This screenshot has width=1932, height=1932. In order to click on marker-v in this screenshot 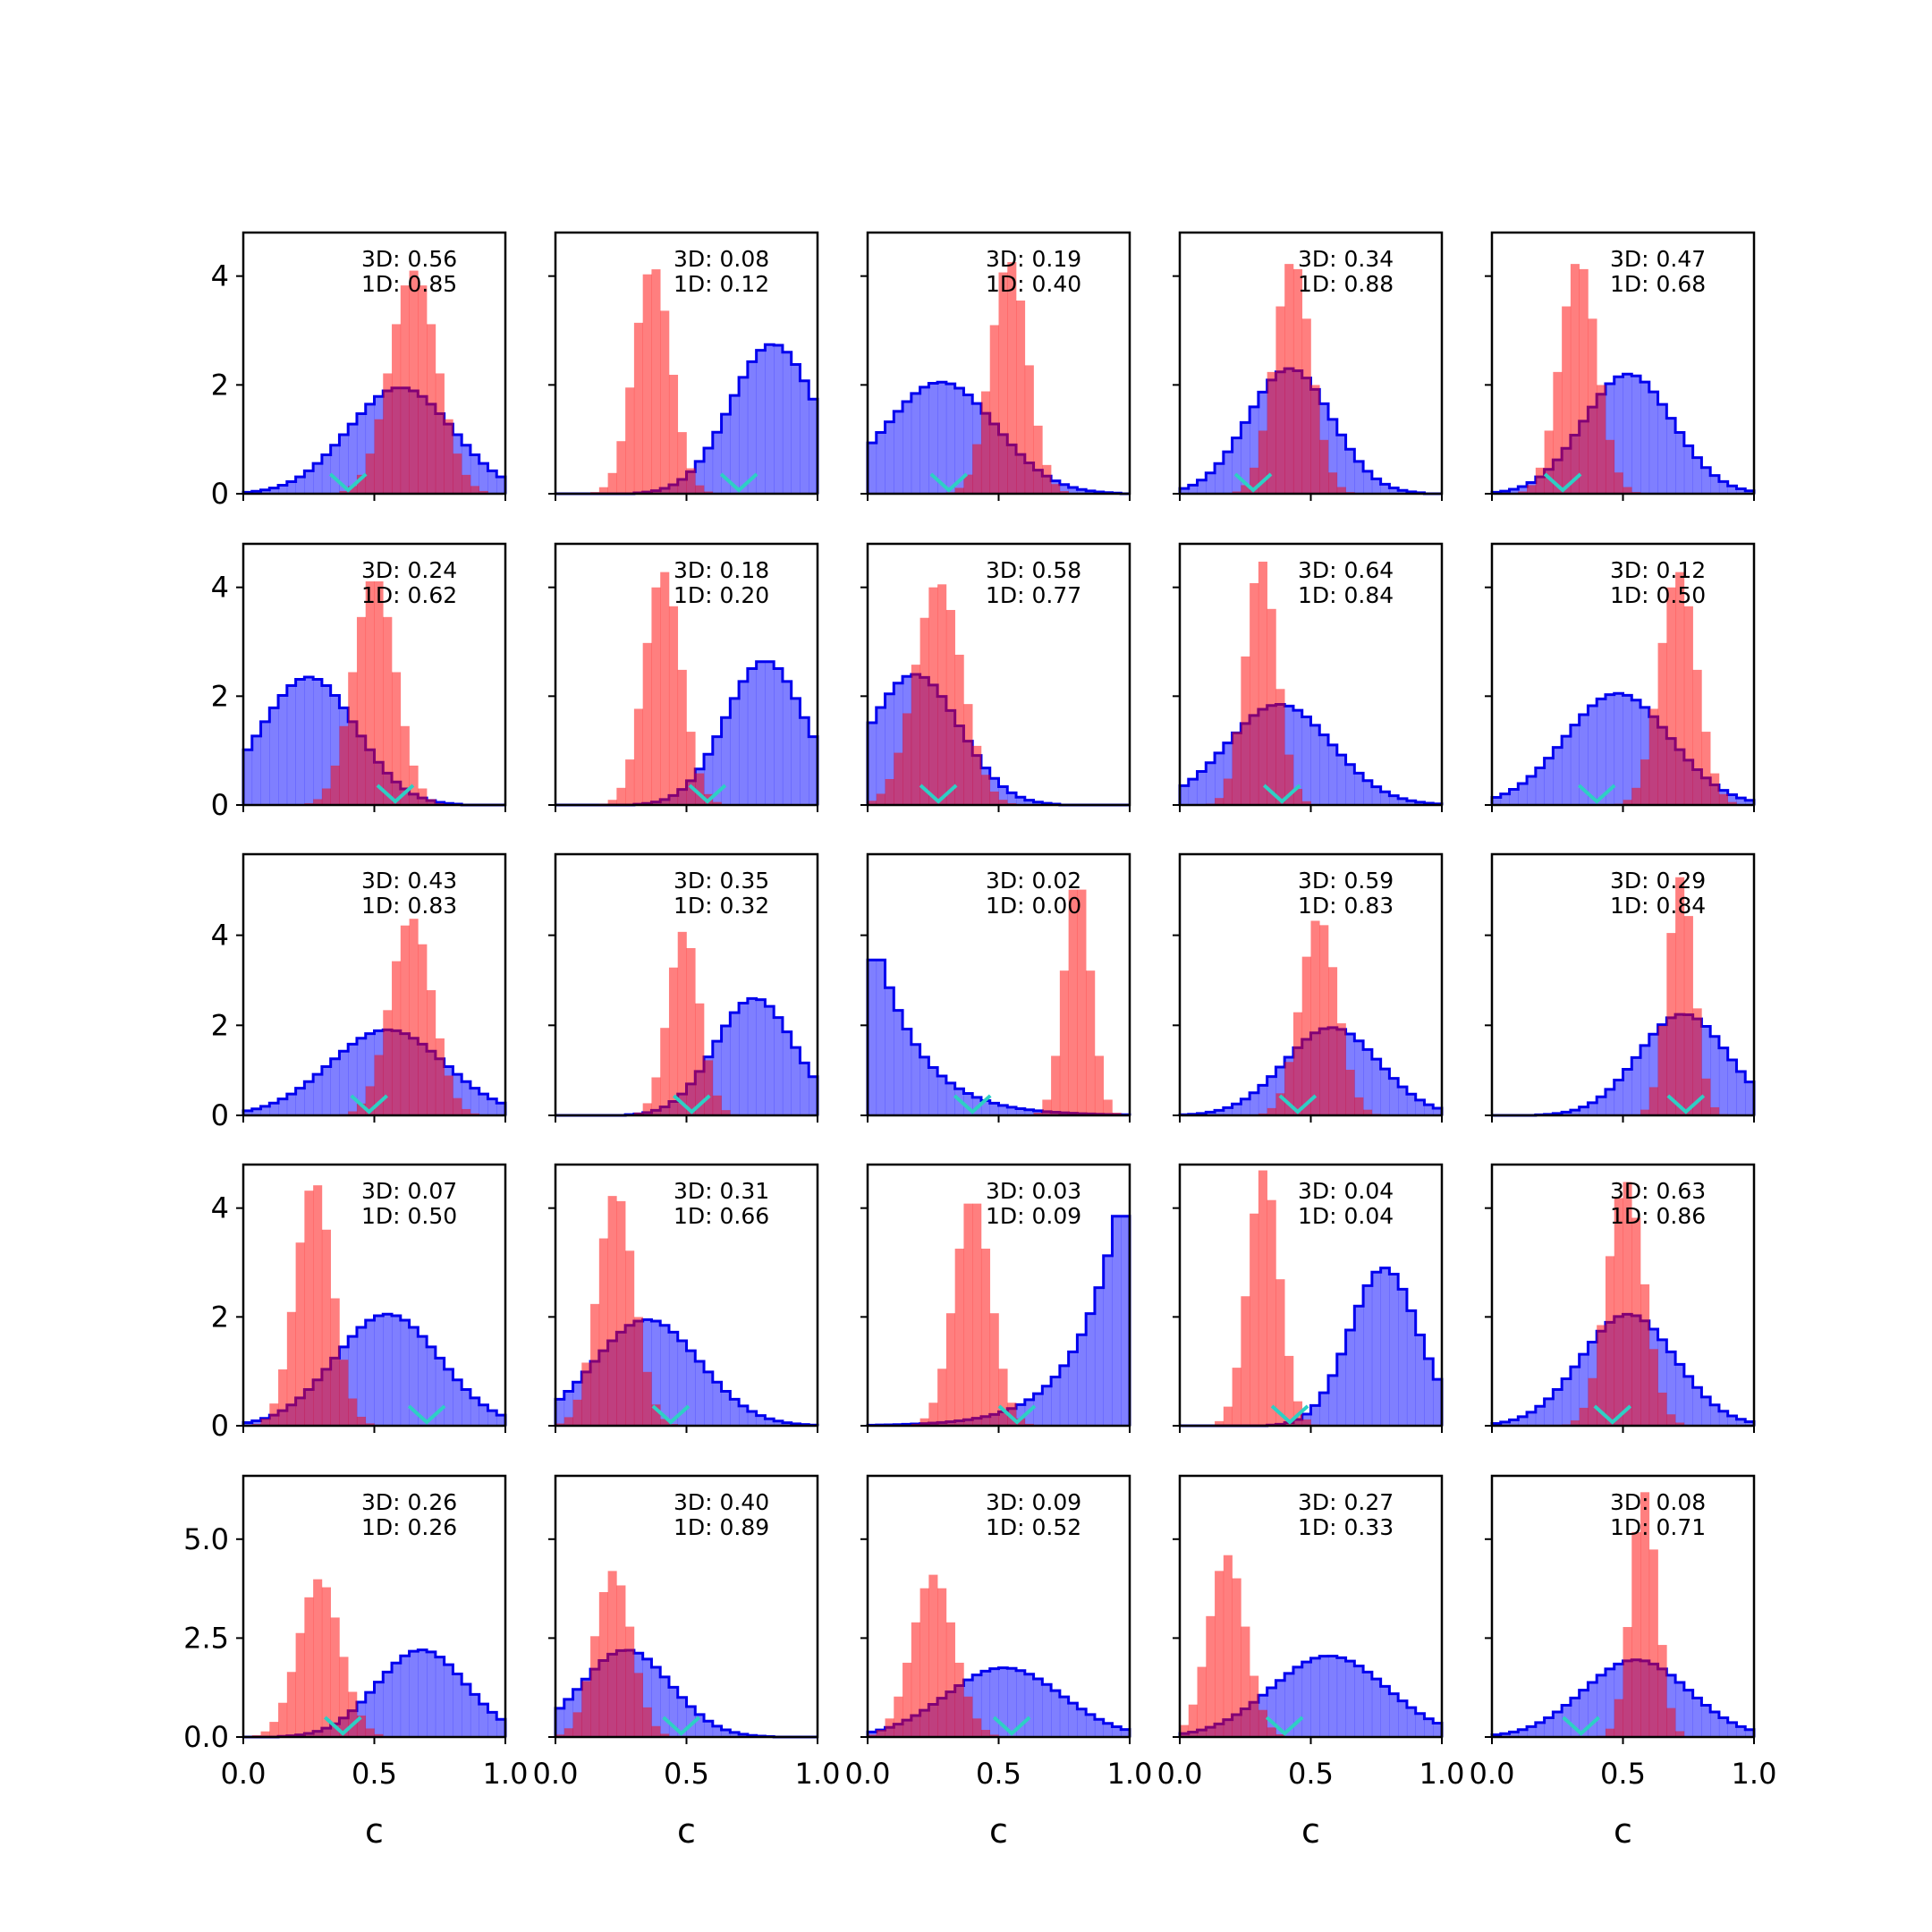, I will do `click(1017, 1414)`.